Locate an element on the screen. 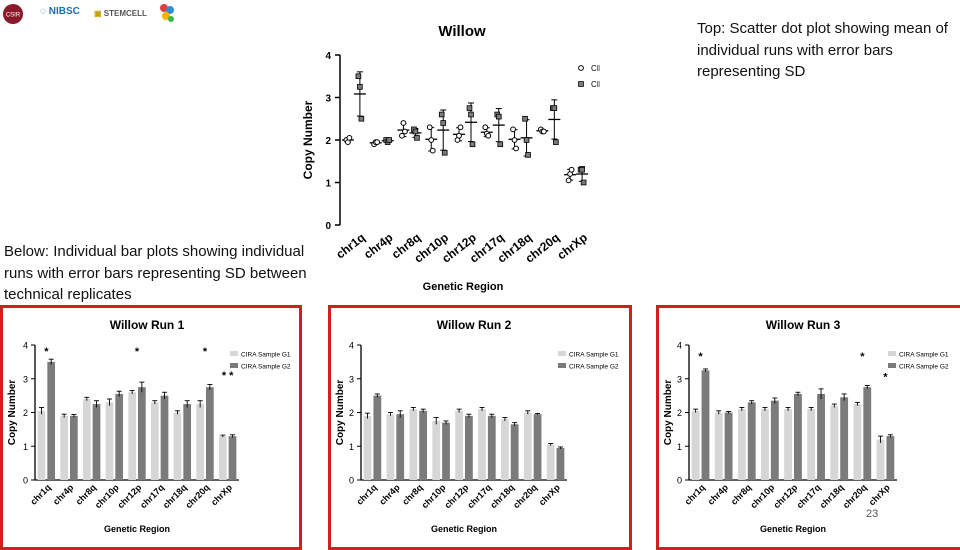 Image resolution: width=960 pixels, height=550 pixels. legend-swatch-g2 is located at coordinates (234, 365).